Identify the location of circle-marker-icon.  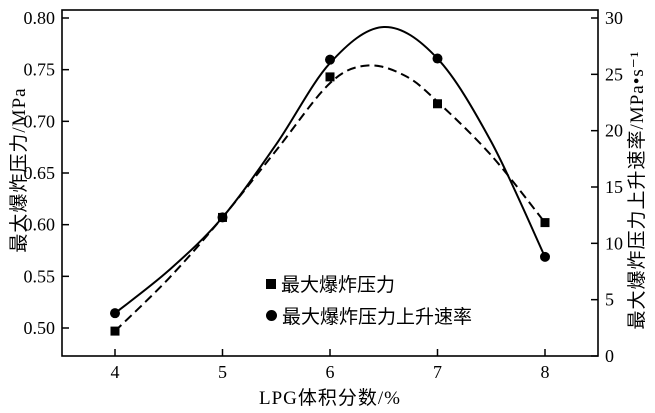
(271, 315).